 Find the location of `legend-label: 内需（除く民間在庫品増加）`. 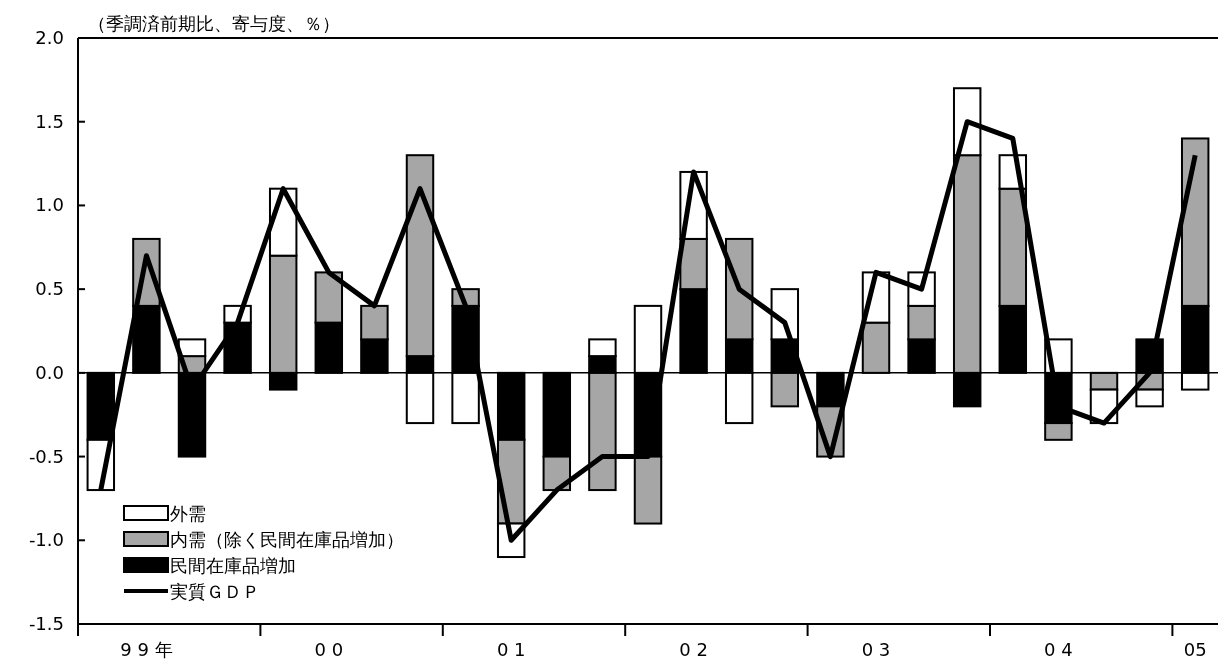

legend-label: 内需（除く民間在庫品増加） is located at coordinates (287, 539).